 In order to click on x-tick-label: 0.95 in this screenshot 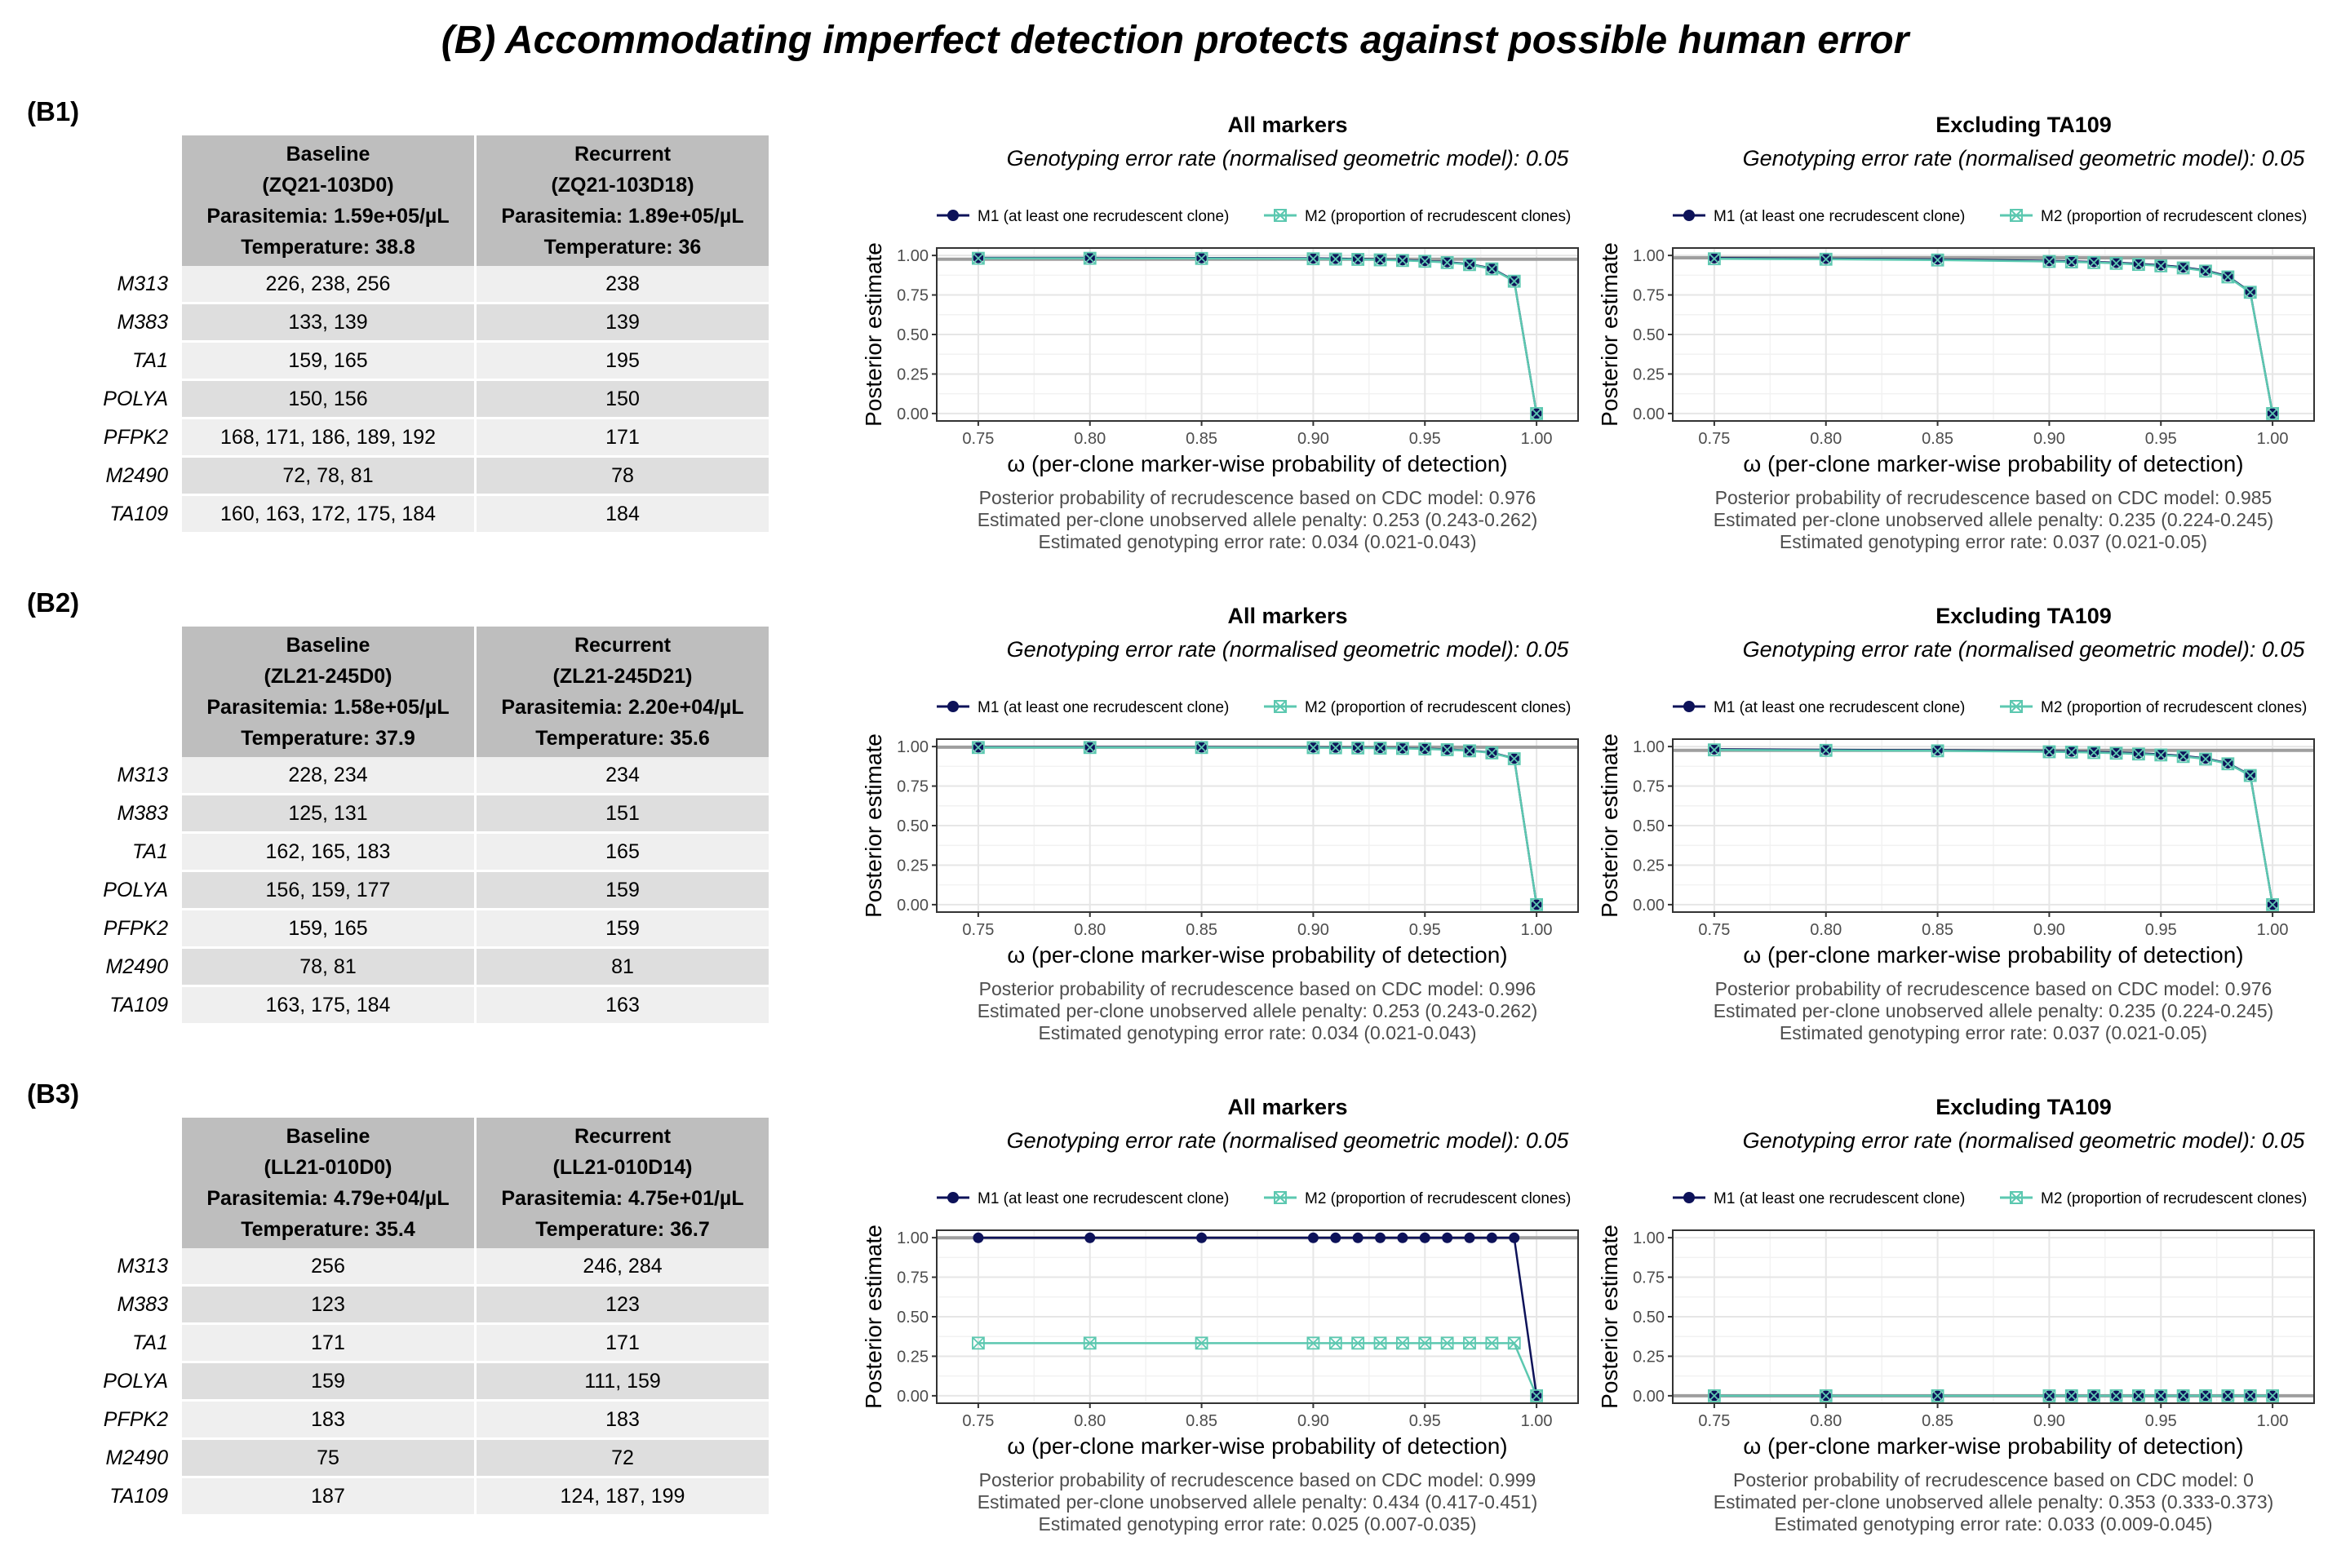, I will do `click(1425, 439)`.